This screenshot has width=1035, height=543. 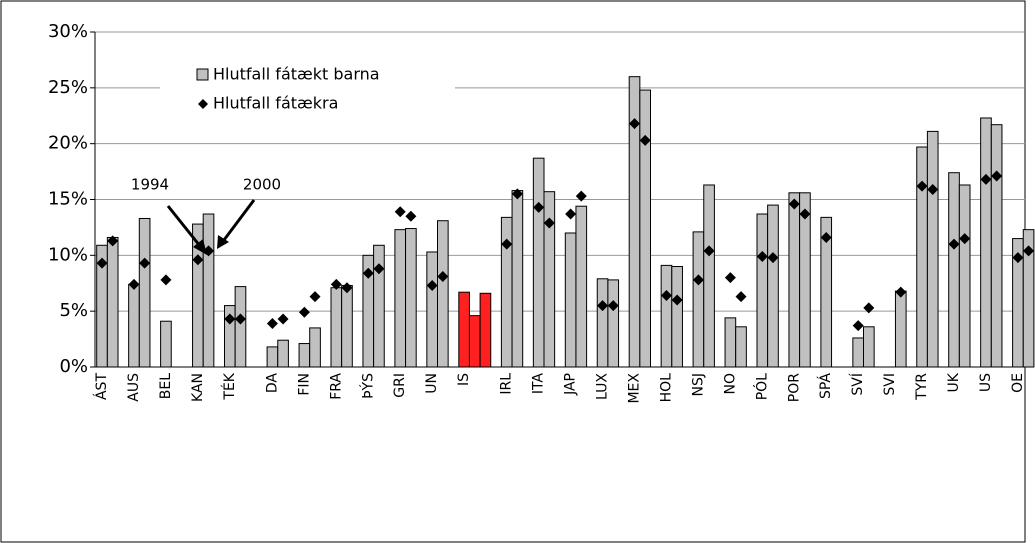 What do you see at coordinates (986, 382) in the screenshot?
I see `x-tick-label: US` at bounding box center [986, 382].